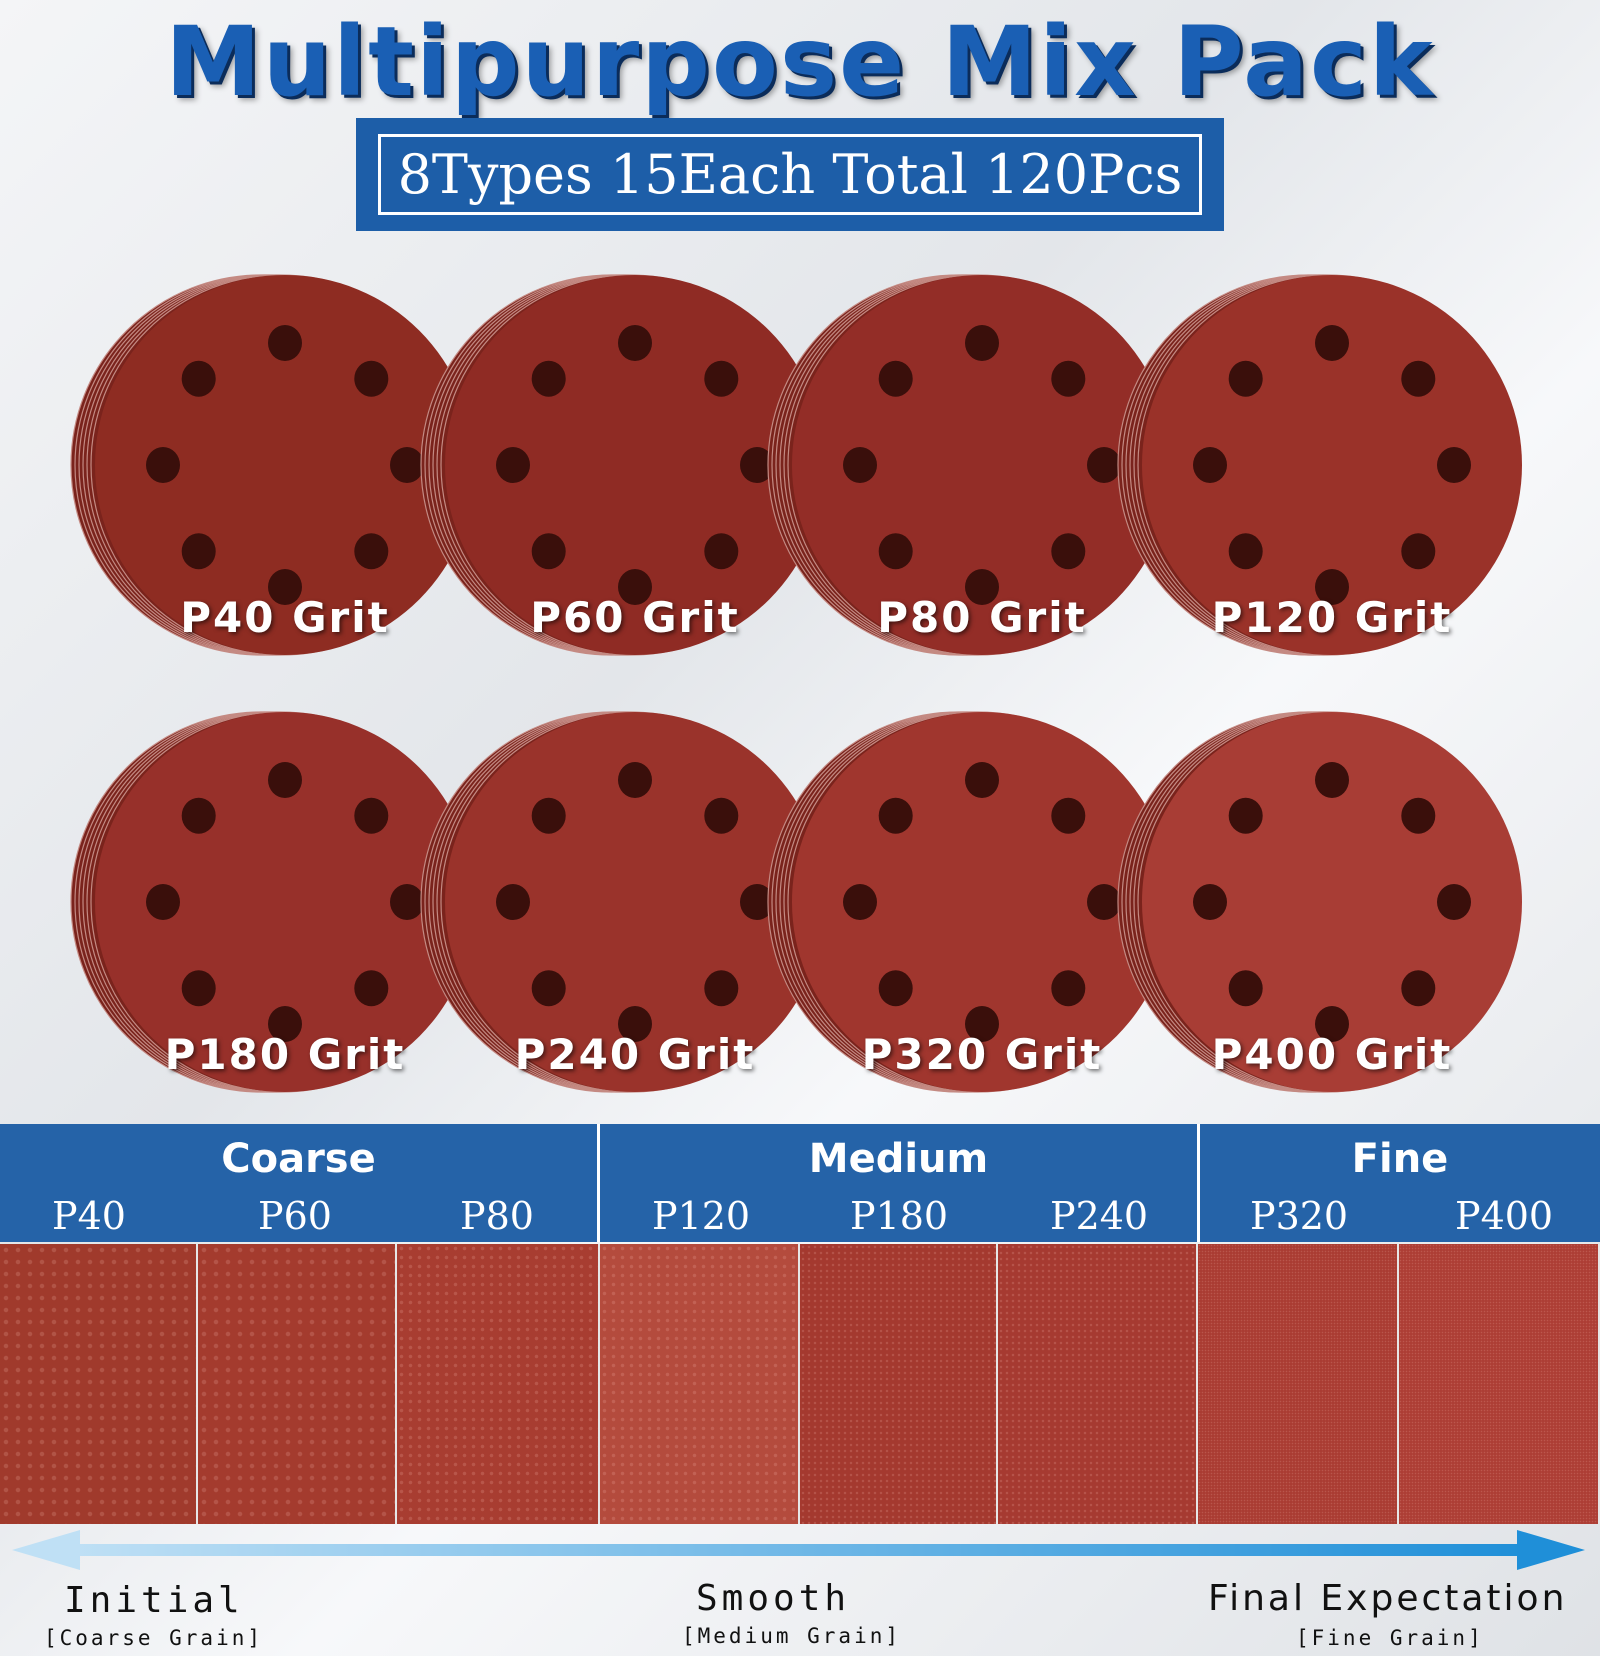  Describe the element at coordinates (962, 465) in the screenshot. I see `sanding-disc: P80 Grit` at that location.